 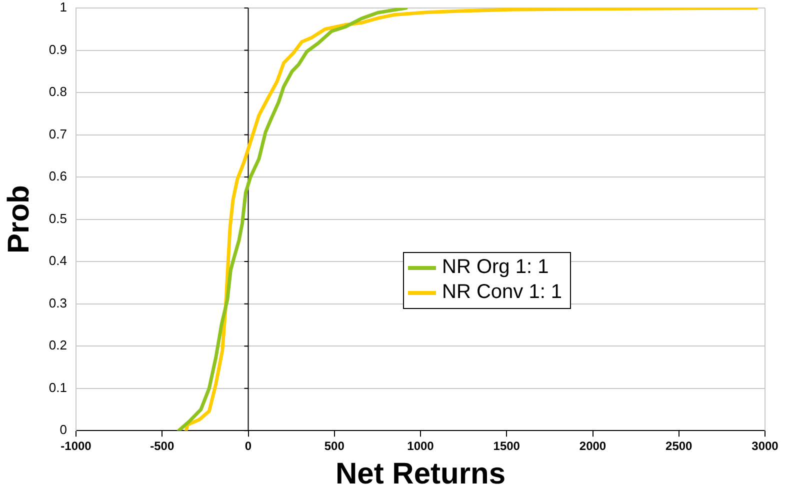 I want to click on legend-label: NR Conv 1: 1, so click(x=502, y=292).